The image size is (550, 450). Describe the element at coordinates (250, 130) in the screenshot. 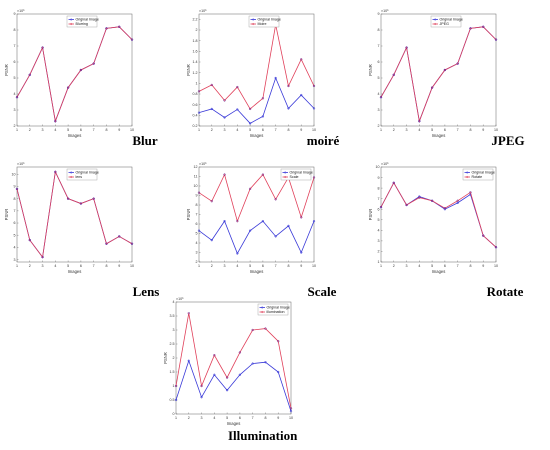

I see `x-tick-label: 5` at that location.